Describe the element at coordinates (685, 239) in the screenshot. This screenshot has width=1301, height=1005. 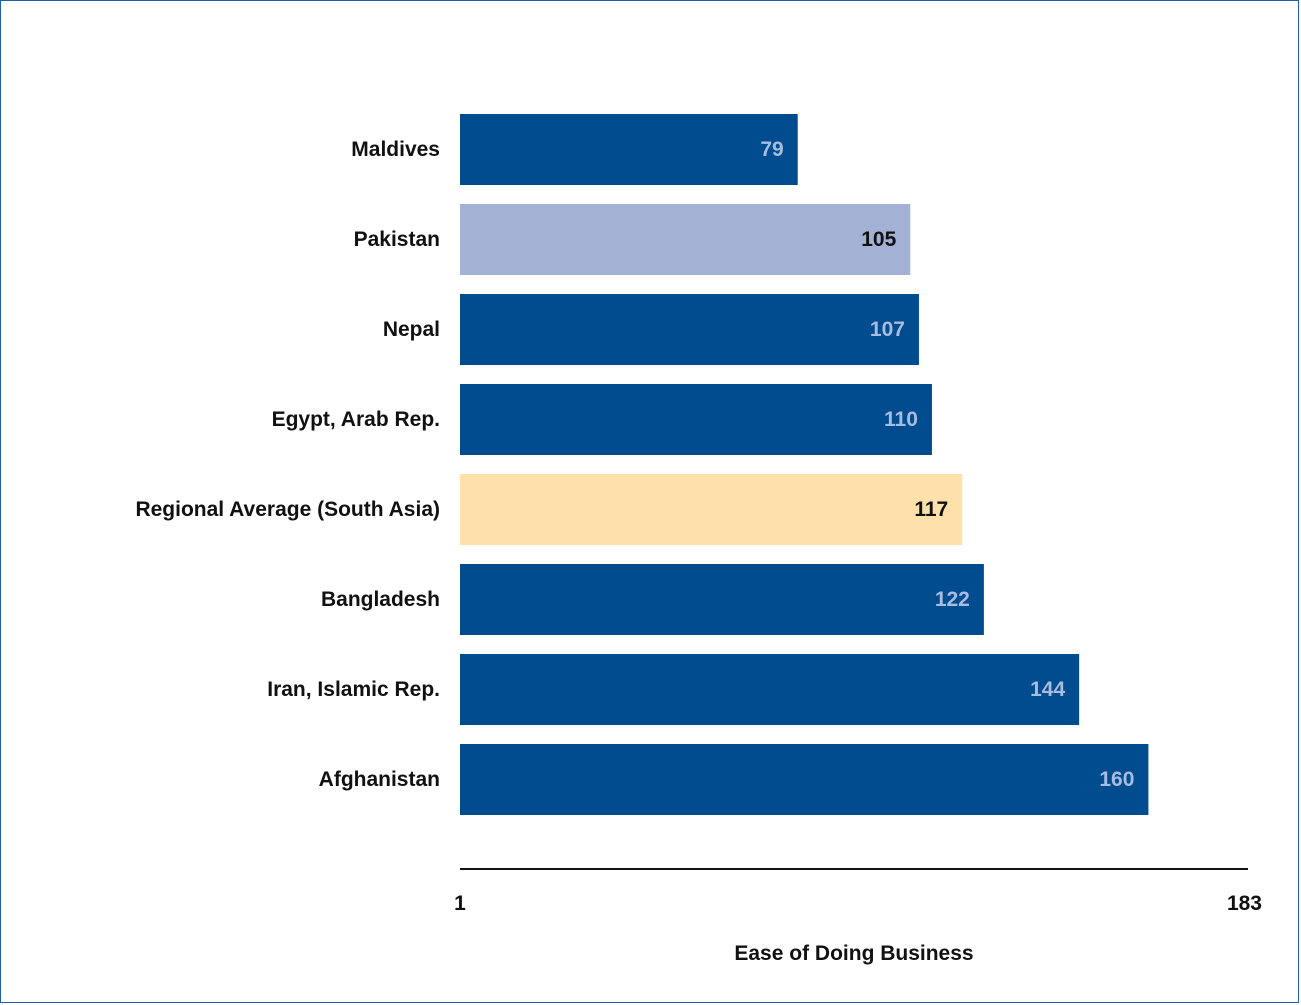
I see `bar-pakistan` at that location.